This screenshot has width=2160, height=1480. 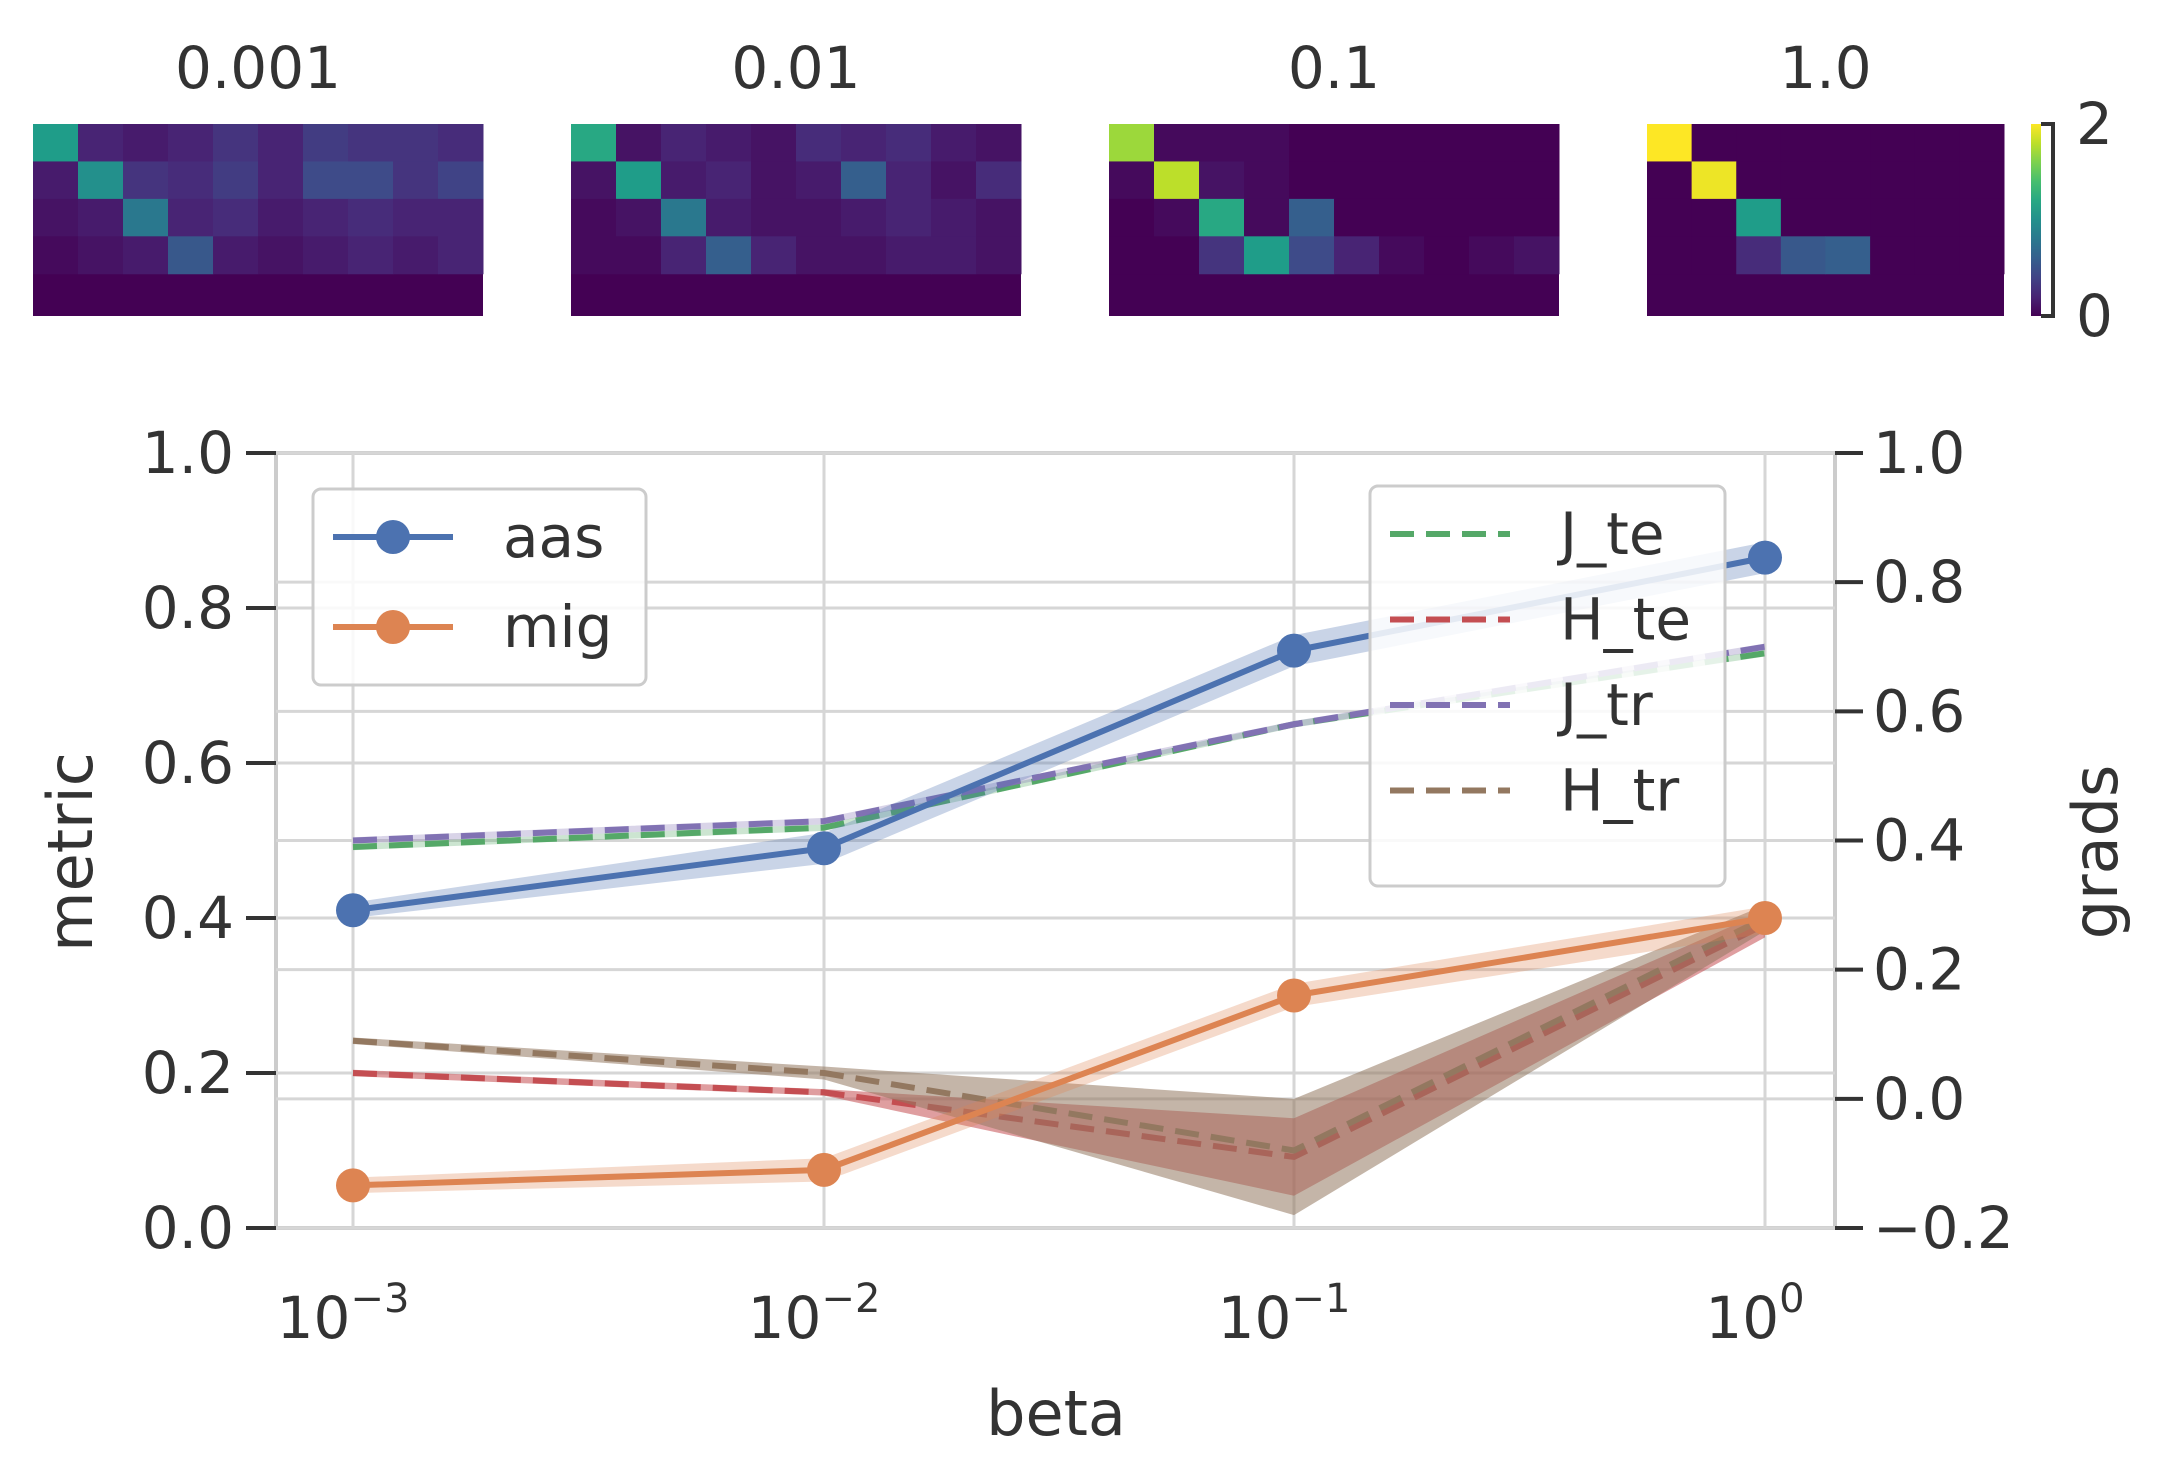 What do you see at coordinates (1059, 1034) in the screenshot?
I see `series-line` at bounding box center [1059, 1034].